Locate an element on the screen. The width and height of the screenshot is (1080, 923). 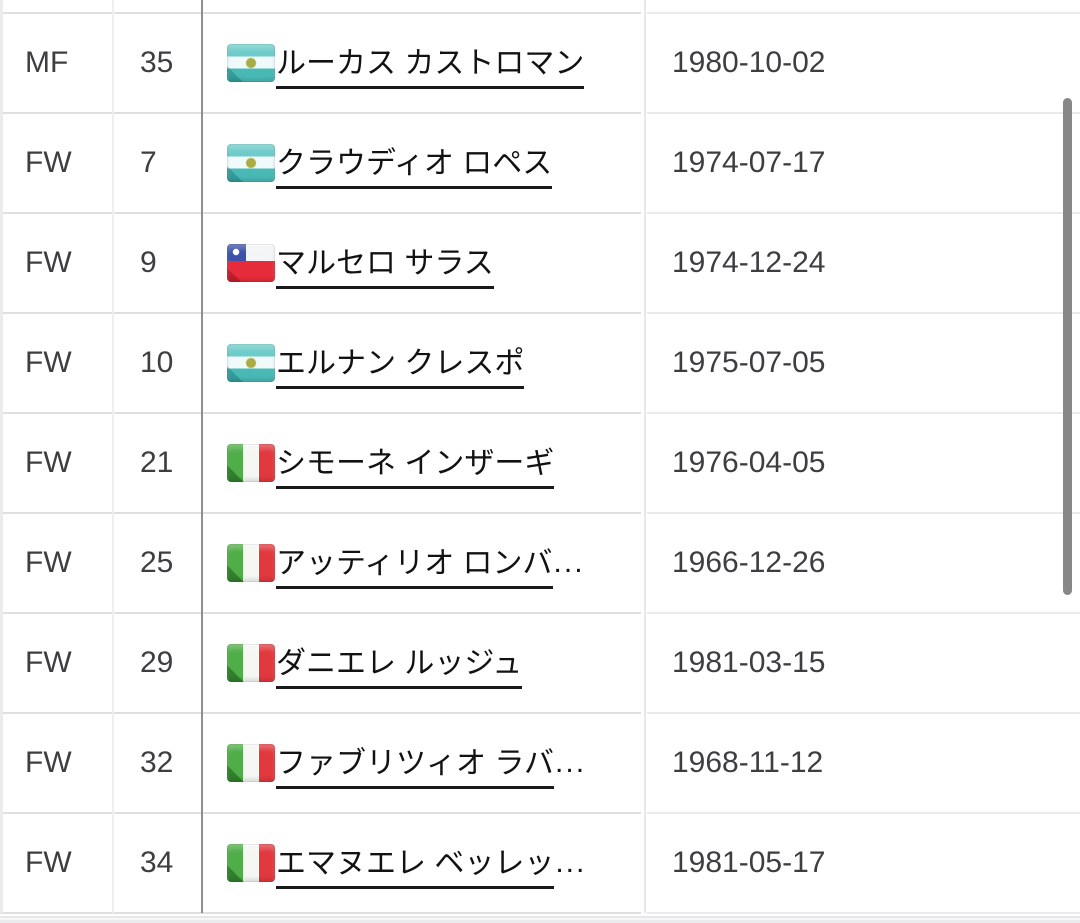
player-name-link: シモーネ インザーギ is located at coordinates (415, 463).